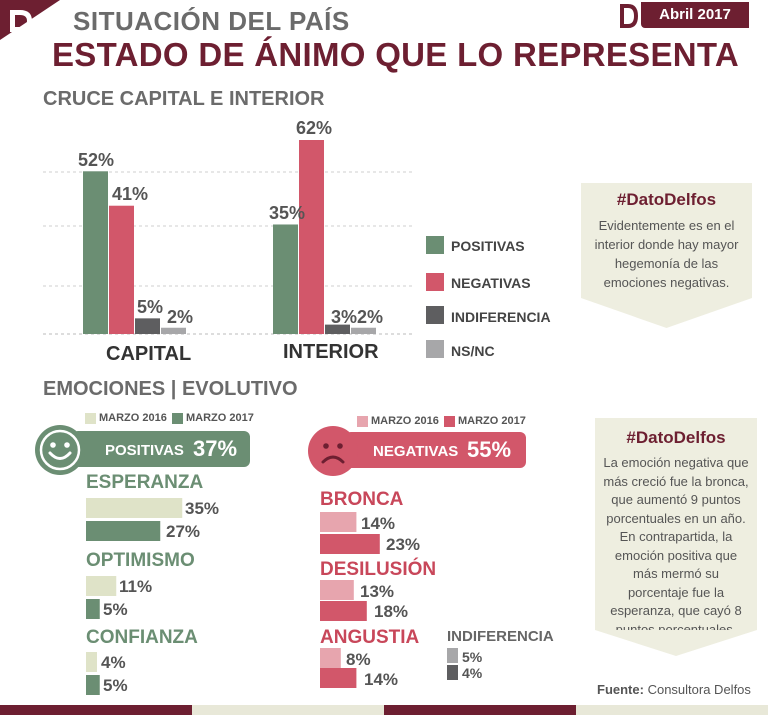 This screenshot has height=715, width=768. I want to click on angustia-2016-value: 8%, so click(358, 659).